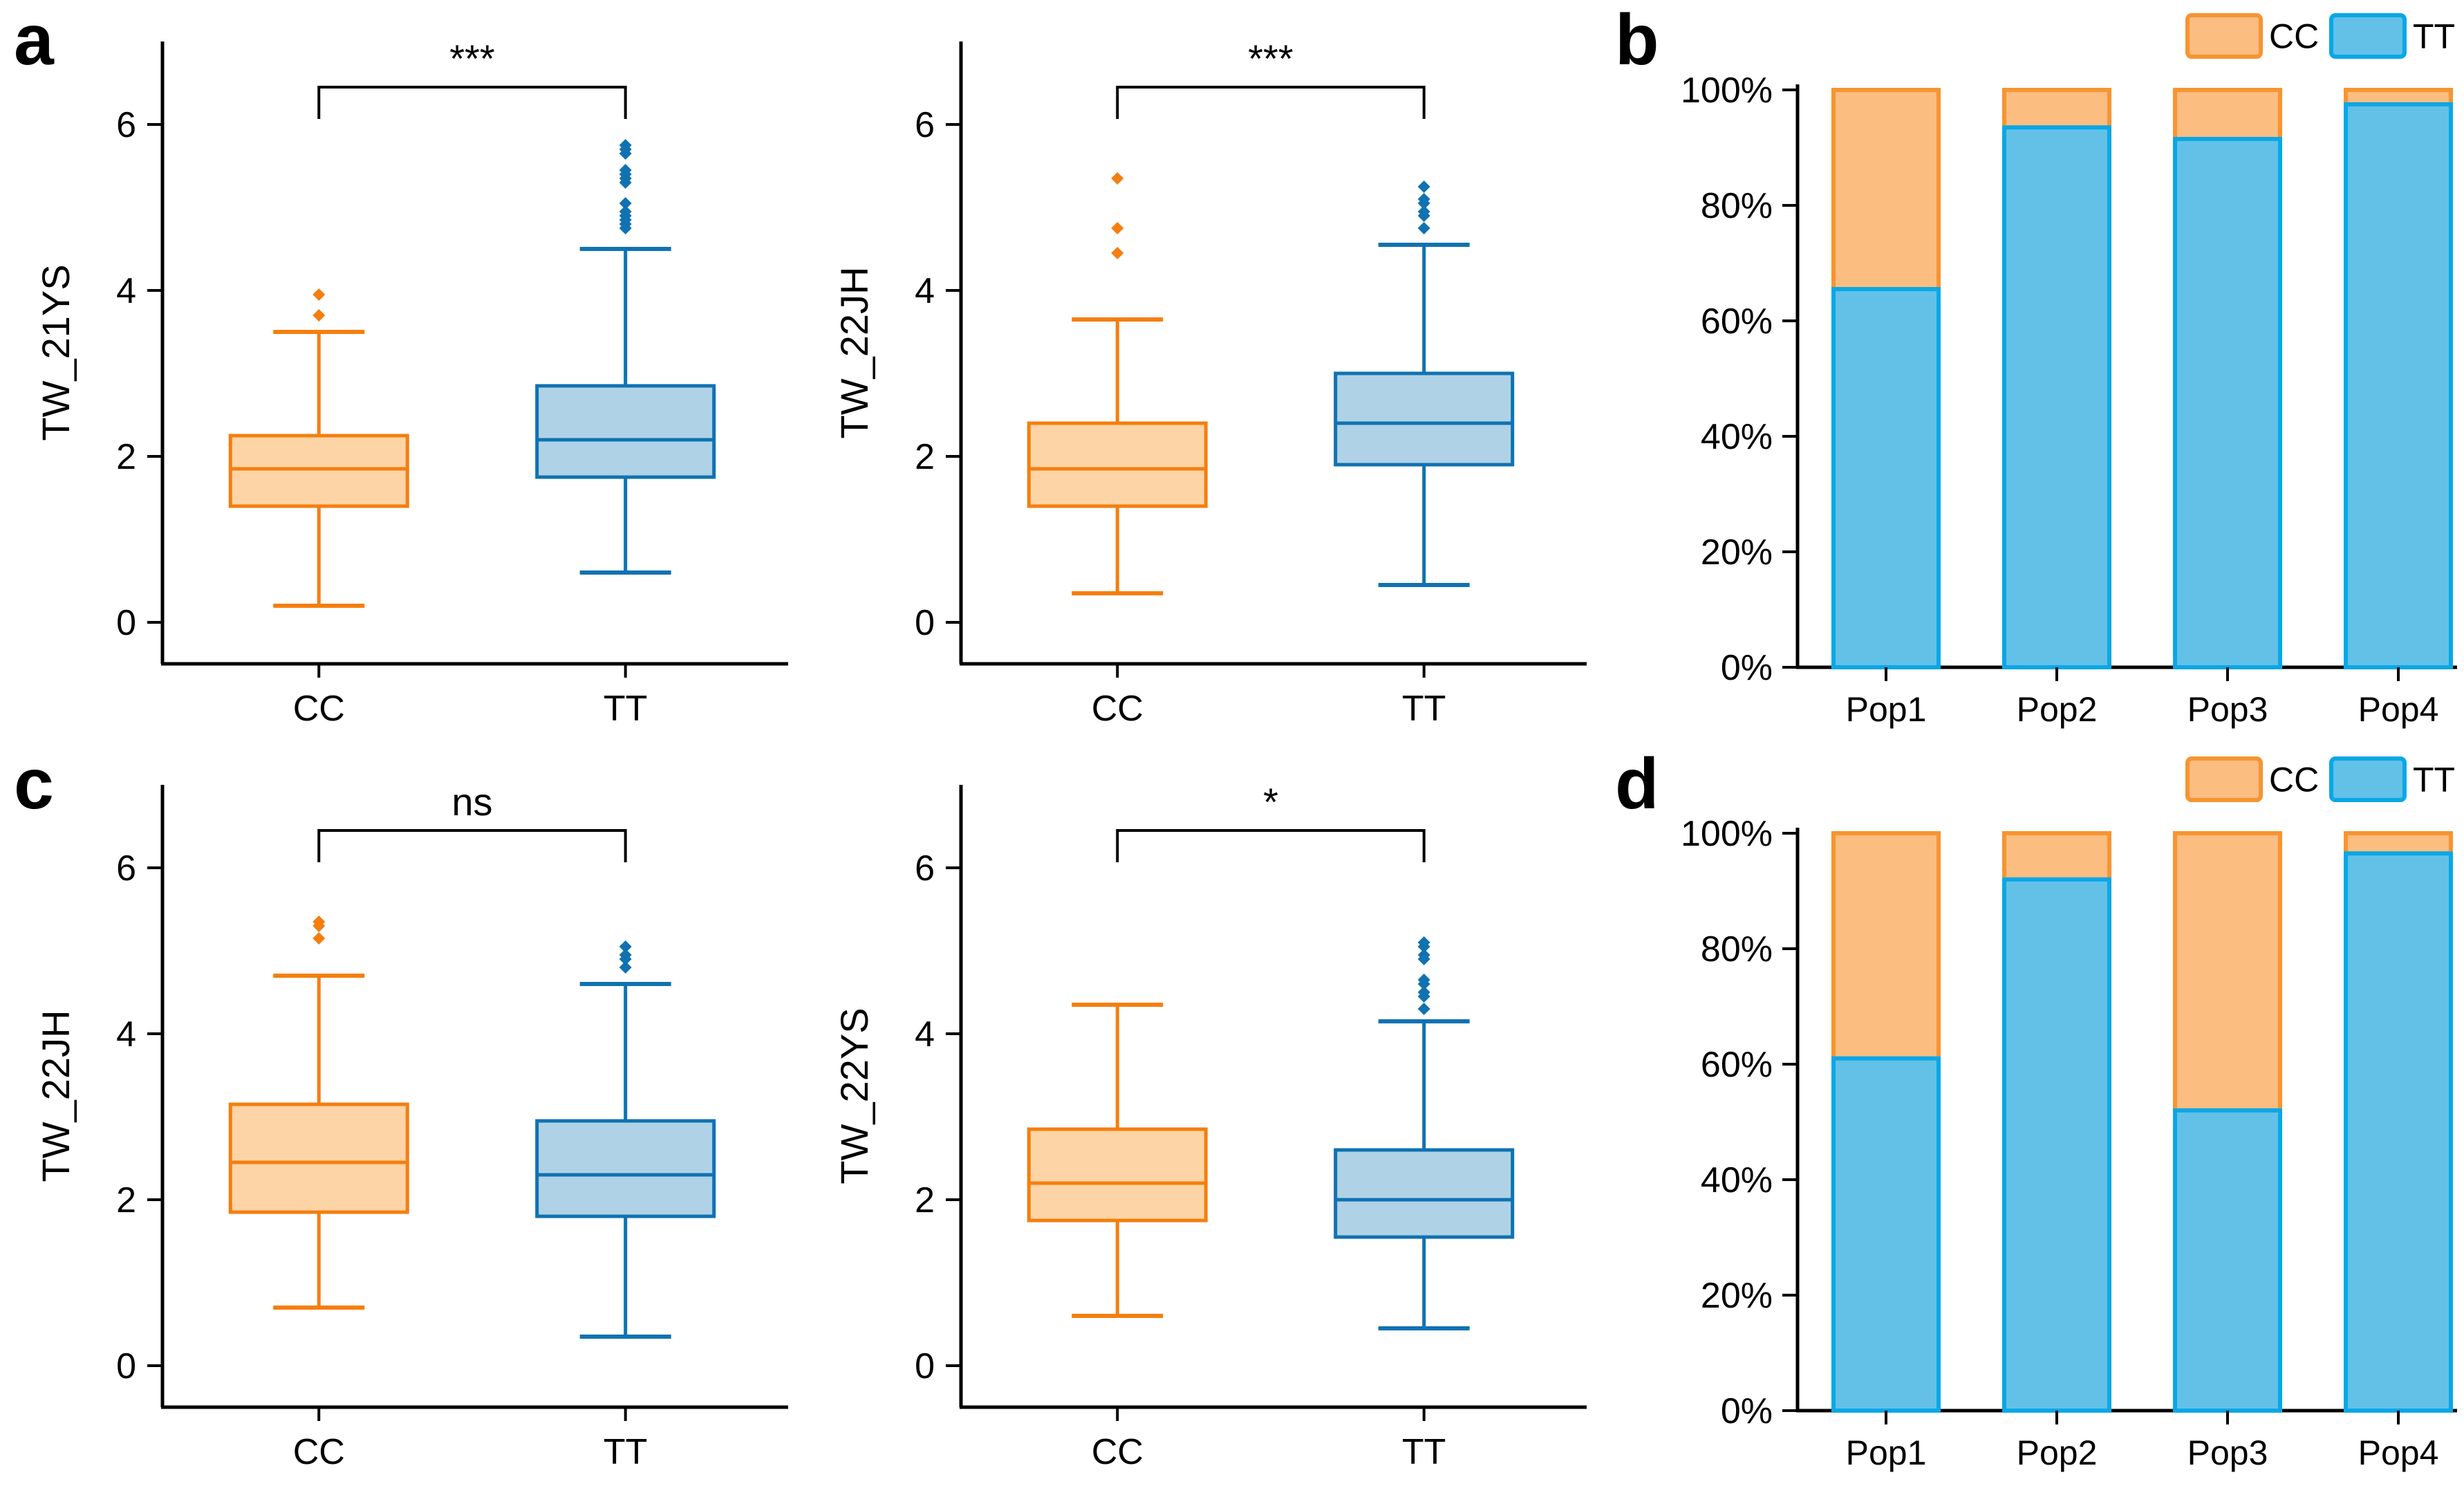  What do you see at coordinates (2227, 710) in the screenshot?
I see `x-category-label: Pop3` at bounding box center [2227, 710].